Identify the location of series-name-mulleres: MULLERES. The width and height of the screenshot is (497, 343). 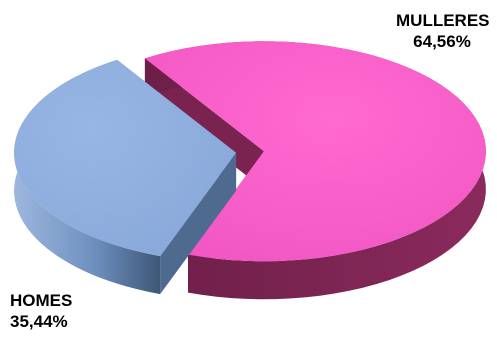
(443, 20).